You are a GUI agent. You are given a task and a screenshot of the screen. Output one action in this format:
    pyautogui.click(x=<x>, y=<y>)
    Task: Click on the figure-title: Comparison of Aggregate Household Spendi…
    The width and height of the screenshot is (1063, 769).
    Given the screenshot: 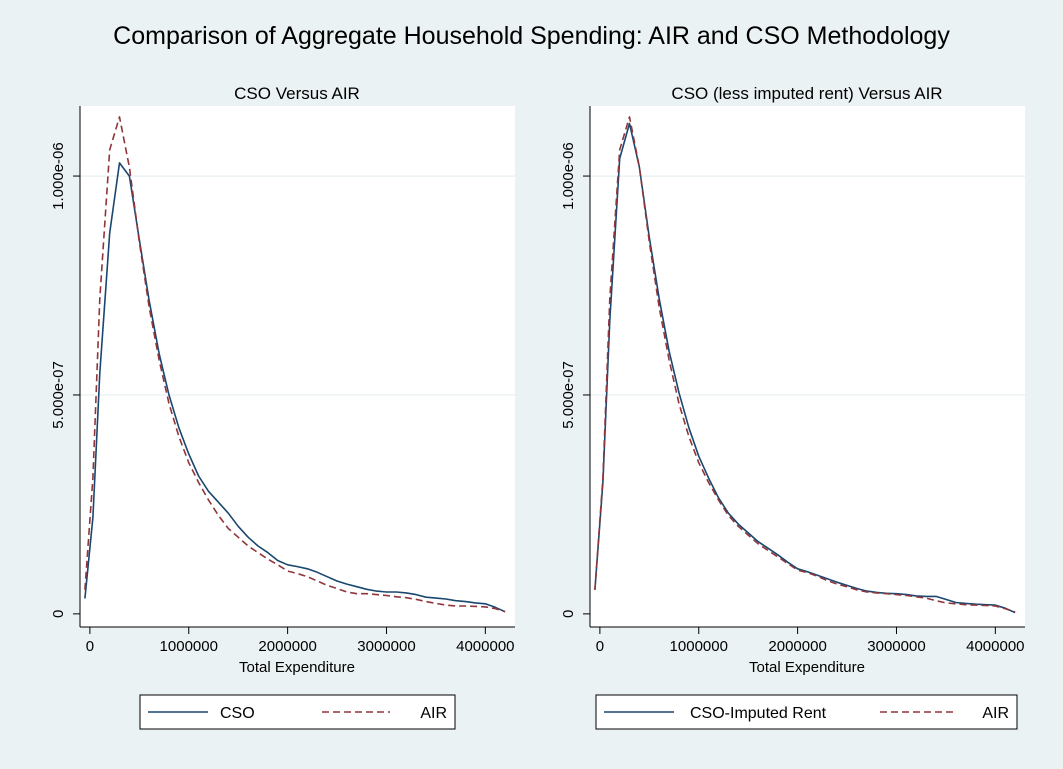 What is the action you would take?
    pyautogui.click(x=531, y=36)
    